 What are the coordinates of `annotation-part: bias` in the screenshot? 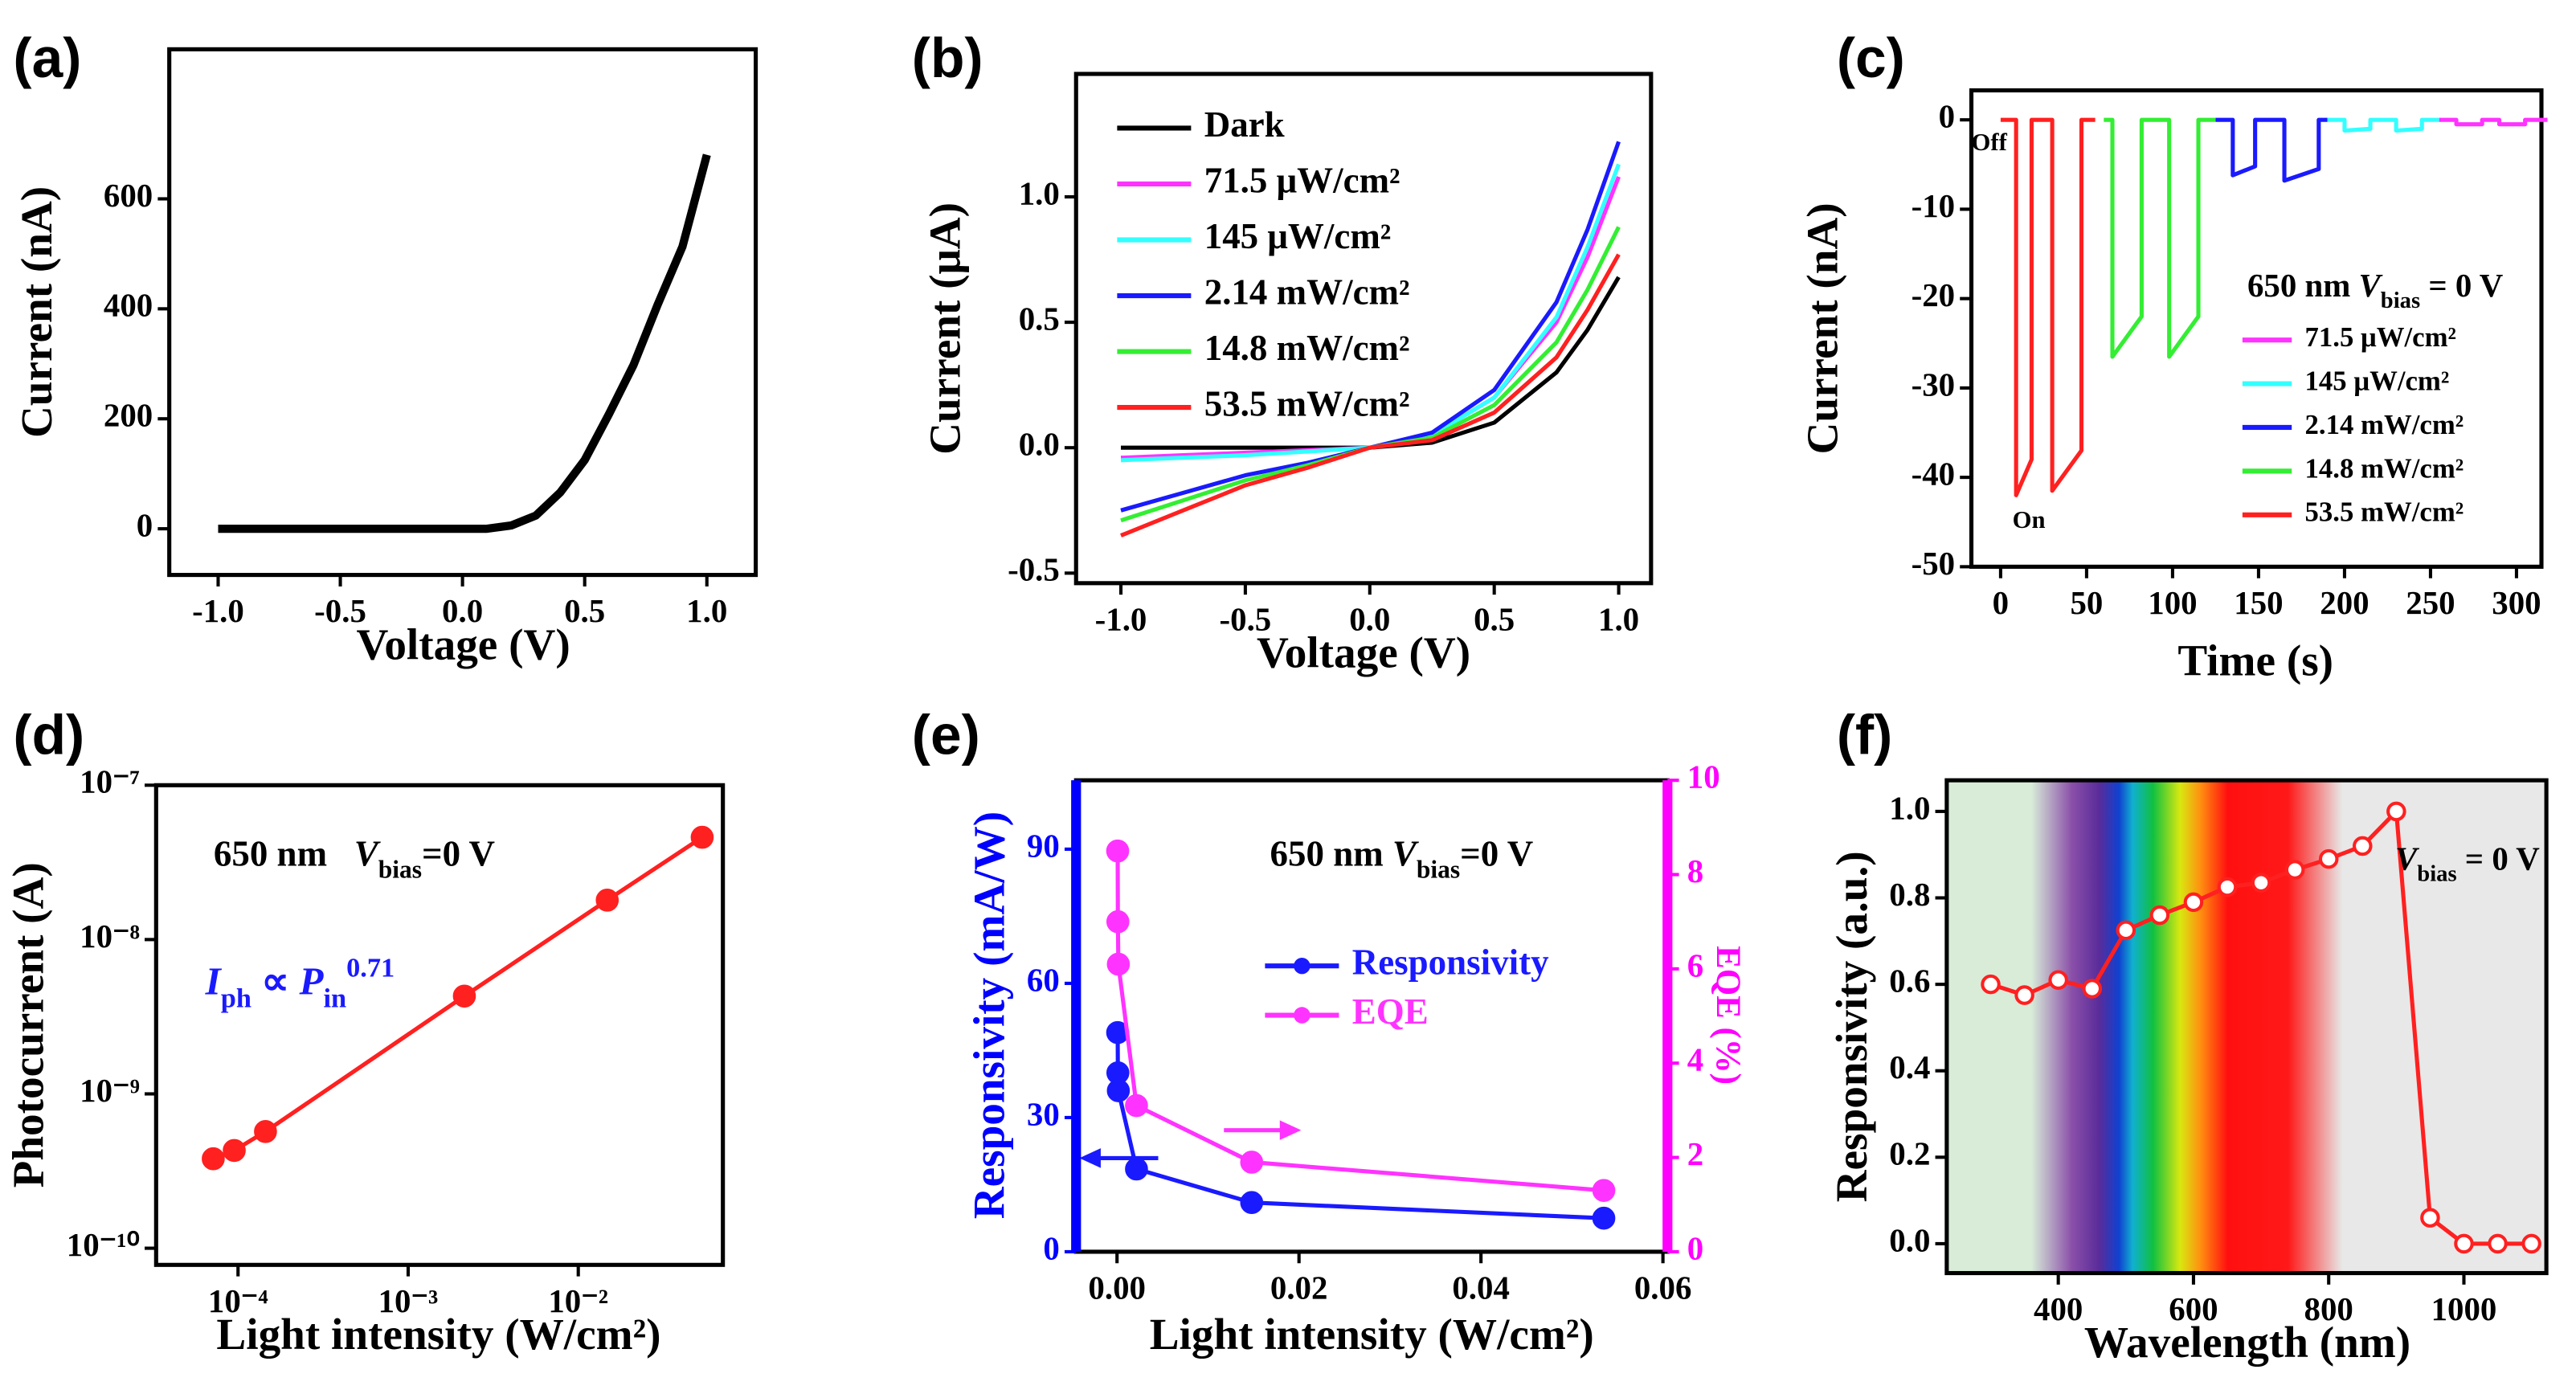 It's located at (2401, 300).